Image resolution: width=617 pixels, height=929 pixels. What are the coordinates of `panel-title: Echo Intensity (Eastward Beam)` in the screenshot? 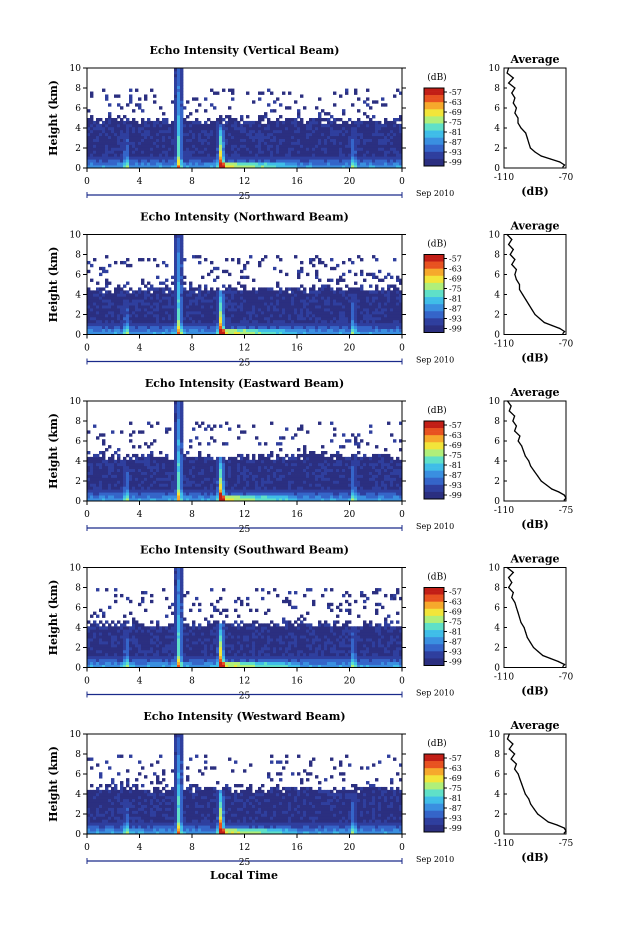 It's located at (244, 383).